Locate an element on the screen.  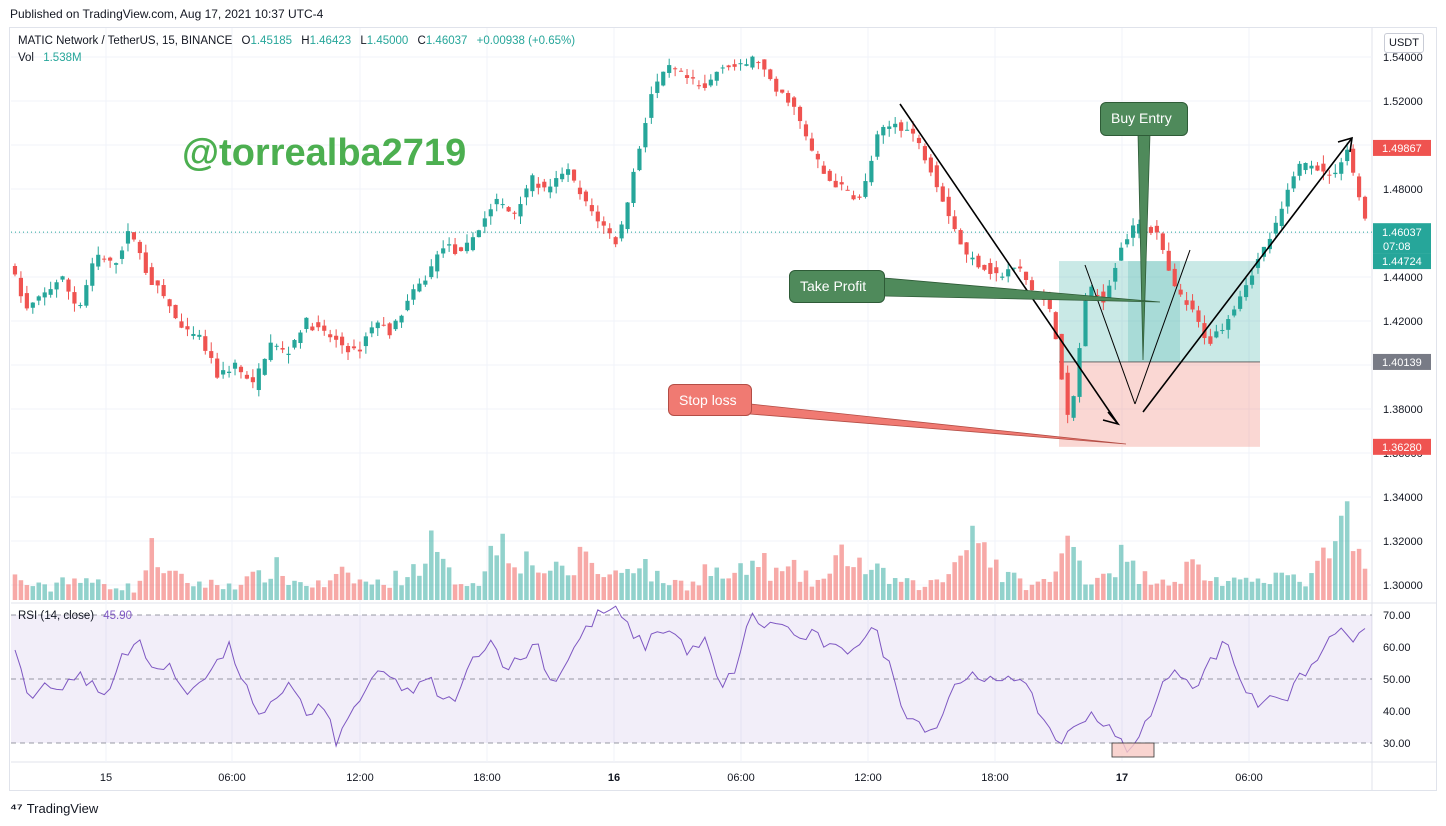
open-value: 1.45185 is located at coordinates (271, 41).